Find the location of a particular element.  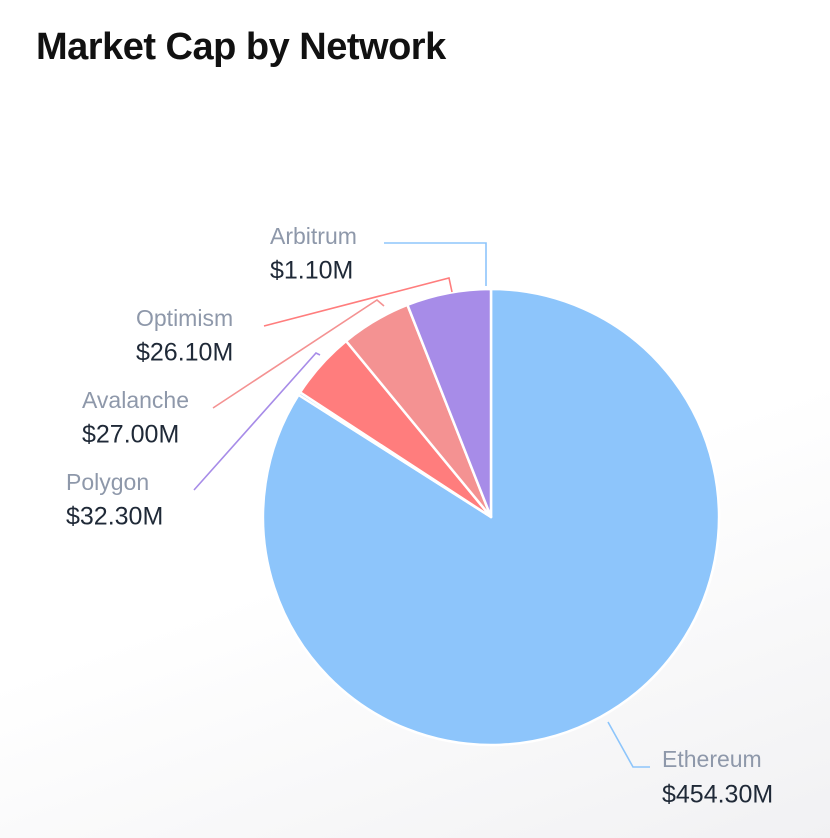

leader-line-arbitrum is located at coordinates (435, 264).